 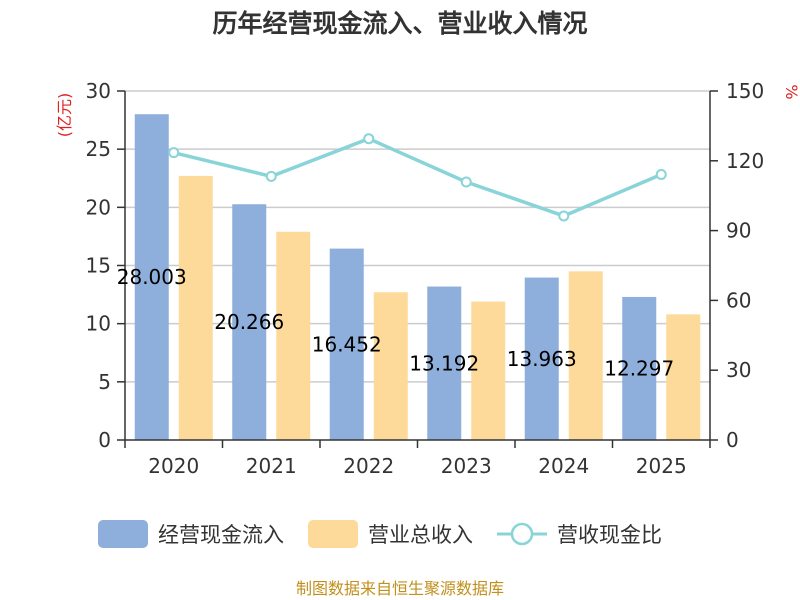 I want to click on left-axis-tick-label: 20, so click(x=98, y=207).